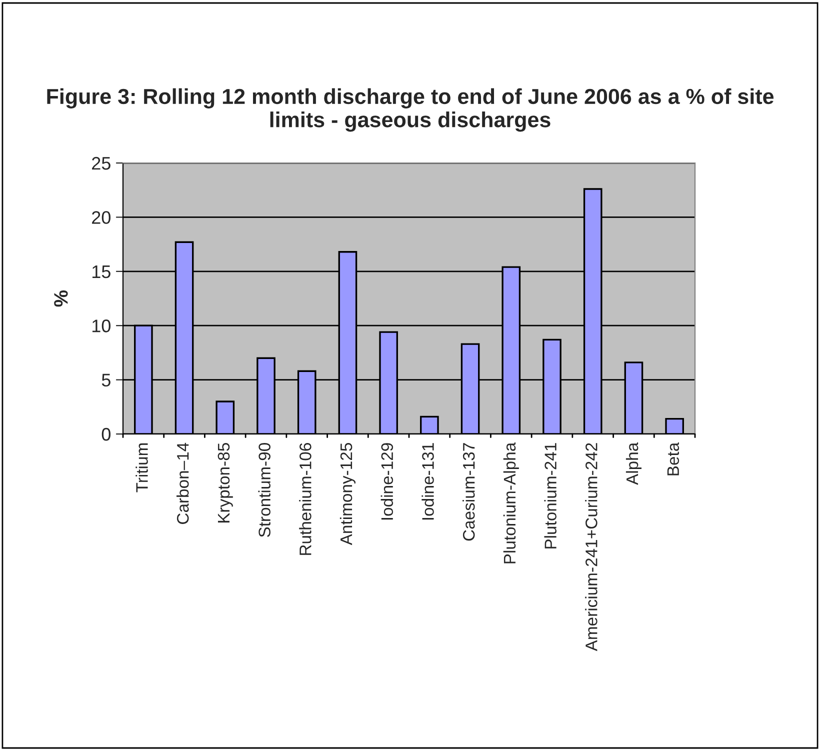  I want to click on x-tick-label: Carbon–14, so click(182, 483).